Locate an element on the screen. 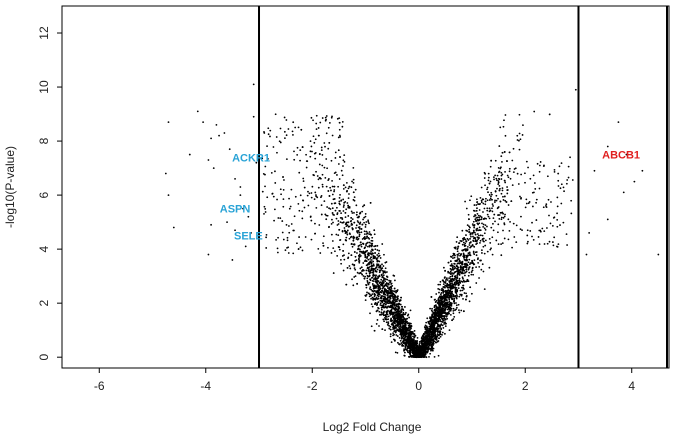 This screenshot has height=440, width=677. gene-label: ACKR1 is located at coordinates (251, 158).